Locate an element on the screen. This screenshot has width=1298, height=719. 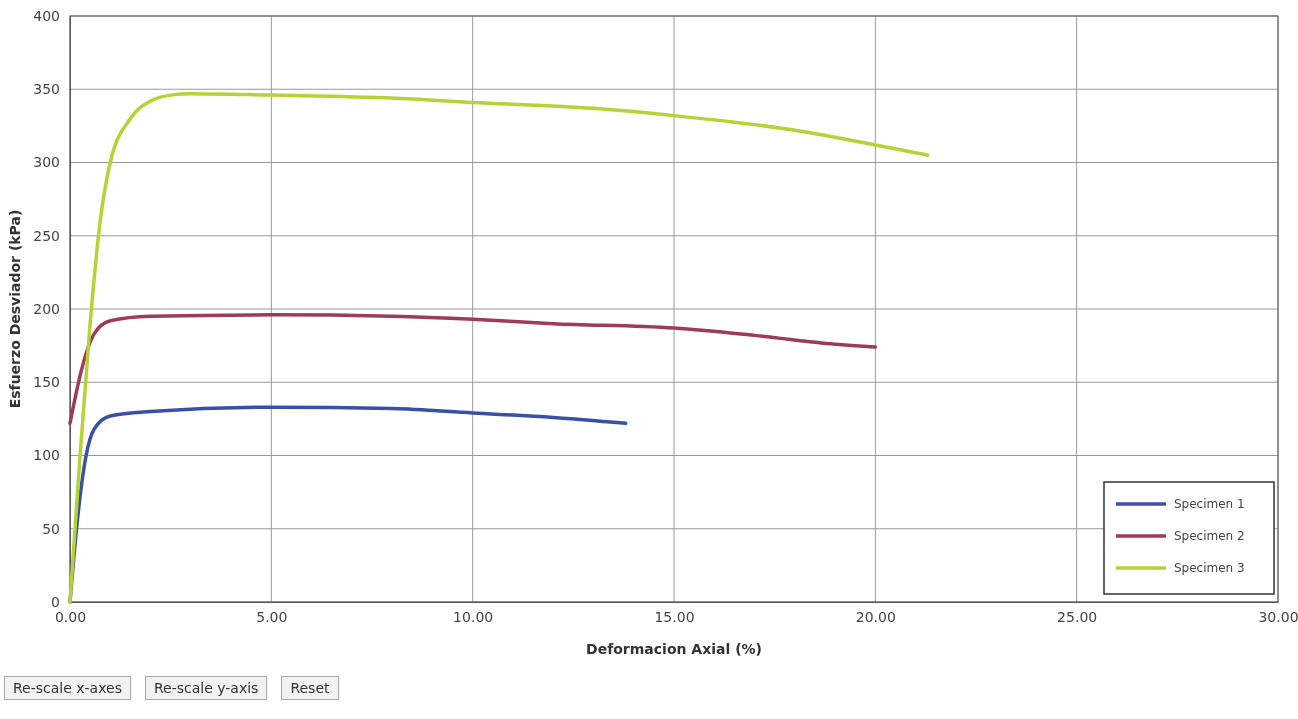
y-axis-title: Esfuerzo Desviador (kPa) is located at coordinates (15, 309).